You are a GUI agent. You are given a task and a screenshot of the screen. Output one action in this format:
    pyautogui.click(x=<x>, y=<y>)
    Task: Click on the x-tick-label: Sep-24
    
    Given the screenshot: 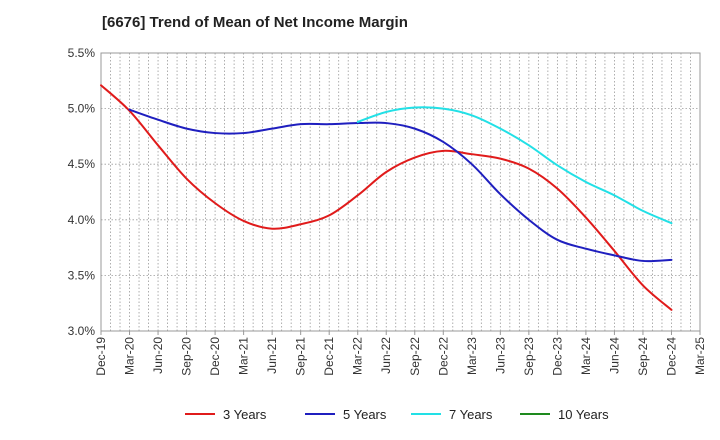 What is the action you would take?
    pyautogui.click(x=643, y=356)
    